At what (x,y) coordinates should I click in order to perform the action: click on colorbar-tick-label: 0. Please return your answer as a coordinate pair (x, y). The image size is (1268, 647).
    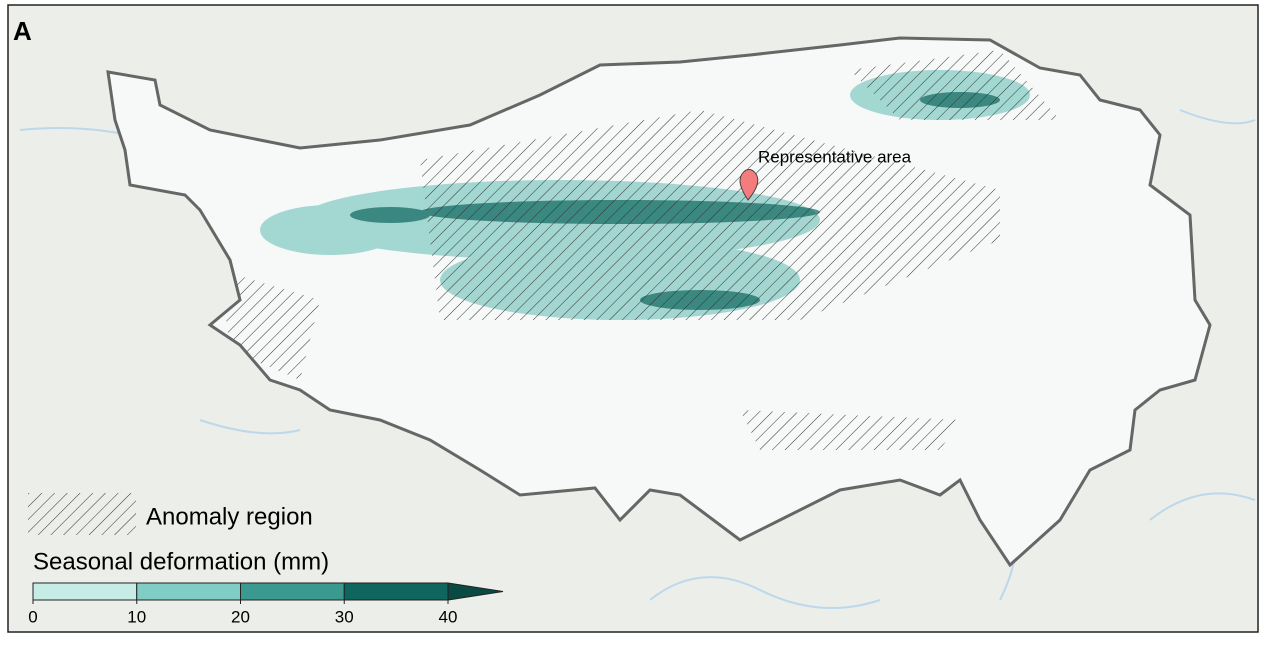
    Looking at the image, I should click on (32, 616).